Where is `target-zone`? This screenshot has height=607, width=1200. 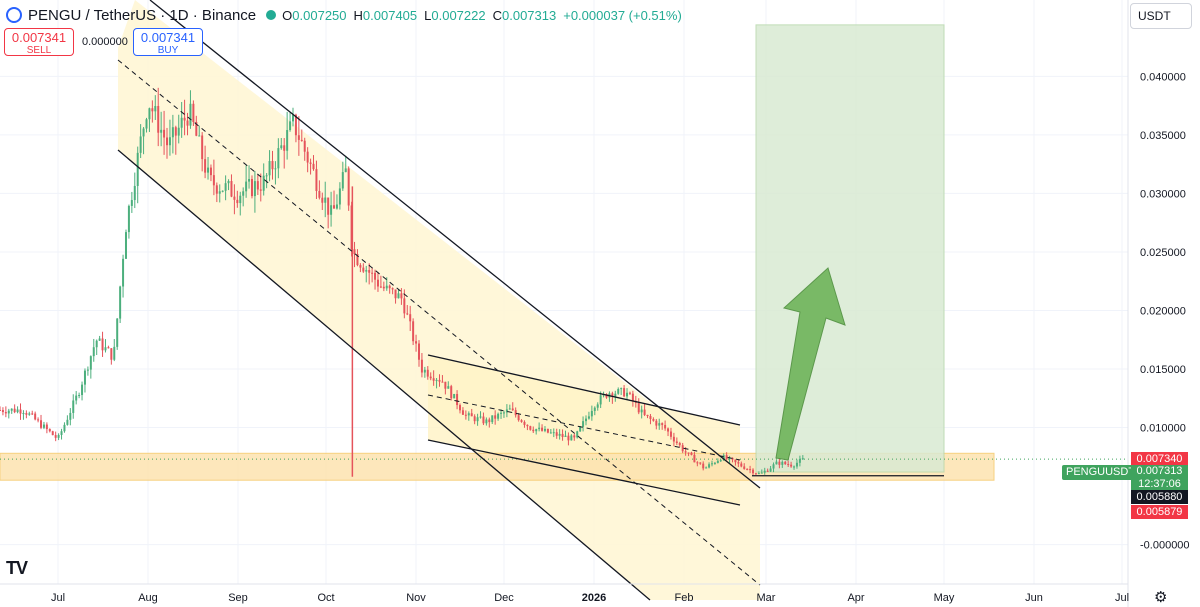 target-zone is located at coordinates (850, 248).